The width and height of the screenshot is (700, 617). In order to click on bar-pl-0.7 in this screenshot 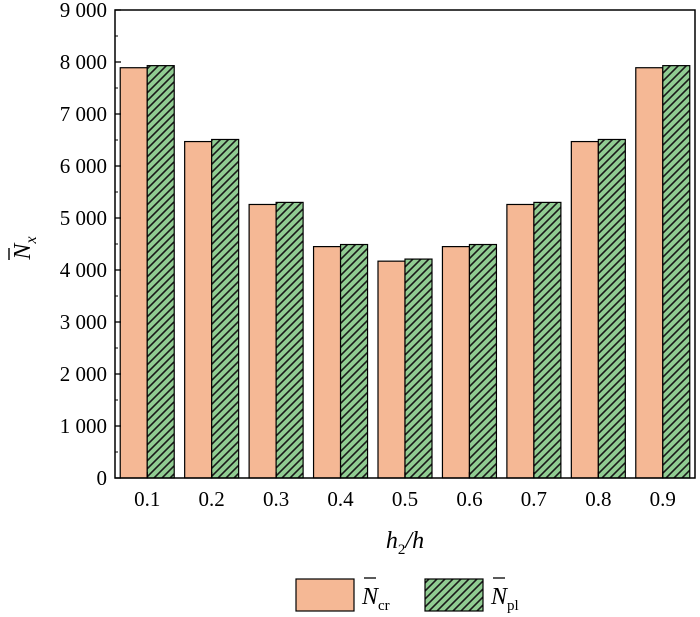, I will do `click(547, 340)`.